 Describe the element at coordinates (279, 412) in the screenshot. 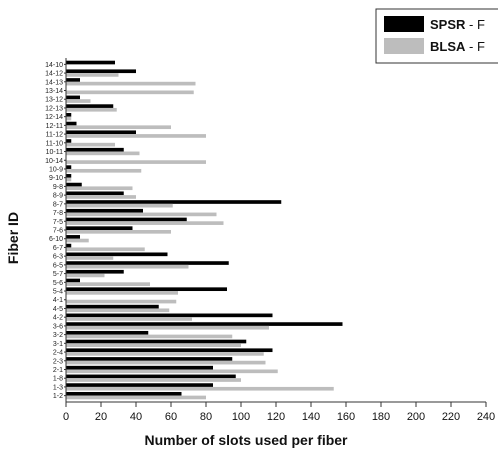

I see `x-axis-ticks: 0 20 40 60 80 100 120 140 160 180 200 220 240` at that location.